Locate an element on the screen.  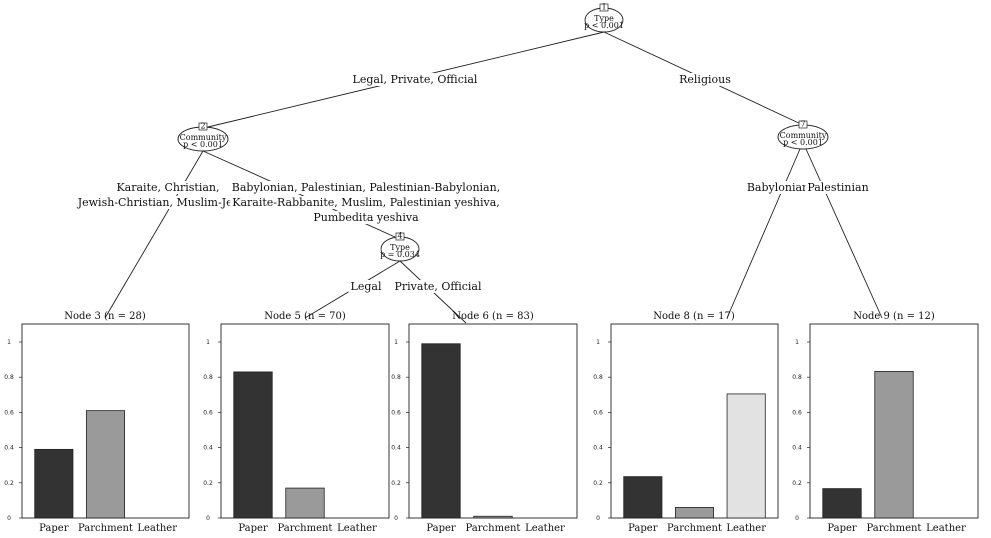
panel-title: Node 3 (n = 28) is located at coordinates (105, 316).